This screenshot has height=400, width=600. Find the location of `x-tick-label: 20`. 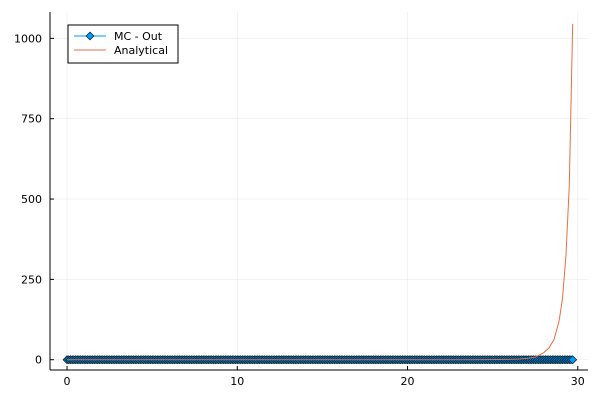

x-tick-label: 20 is located at coordinates (408, 381).